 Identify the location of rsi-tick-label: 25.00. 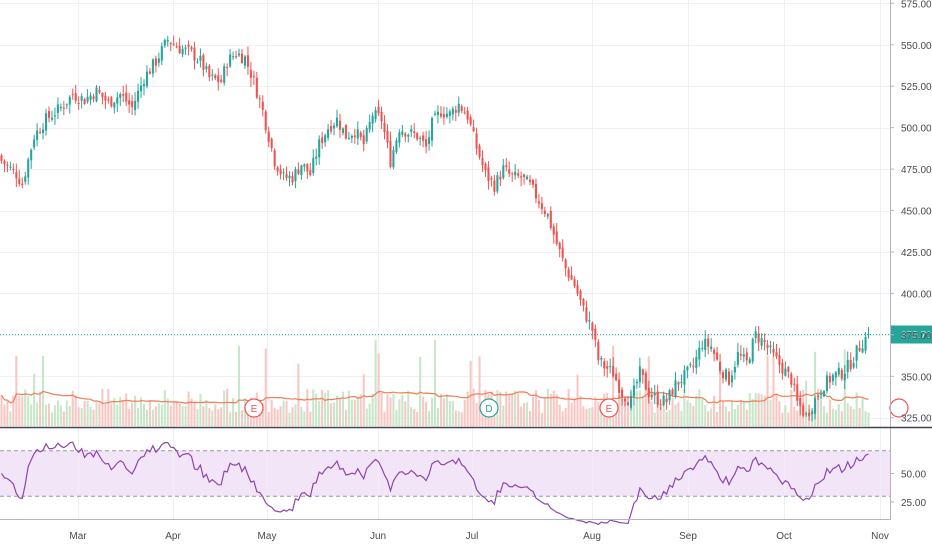
(913, 503).